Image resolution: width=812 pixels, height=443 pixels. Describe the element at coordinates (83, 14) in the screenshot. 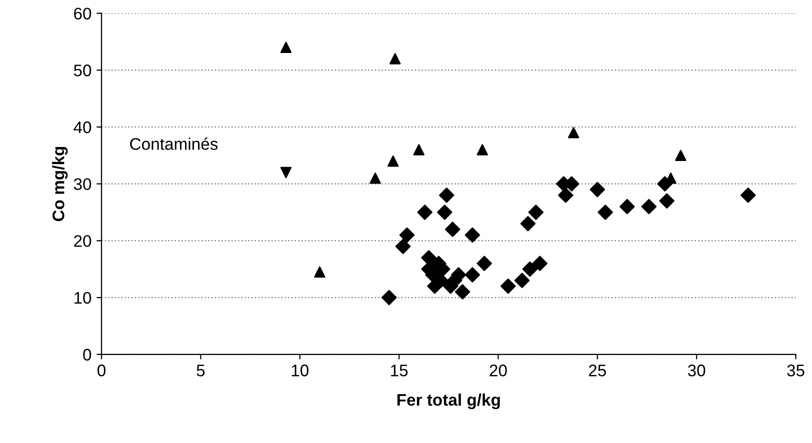

I see `y-tick-label: 60` at that location.